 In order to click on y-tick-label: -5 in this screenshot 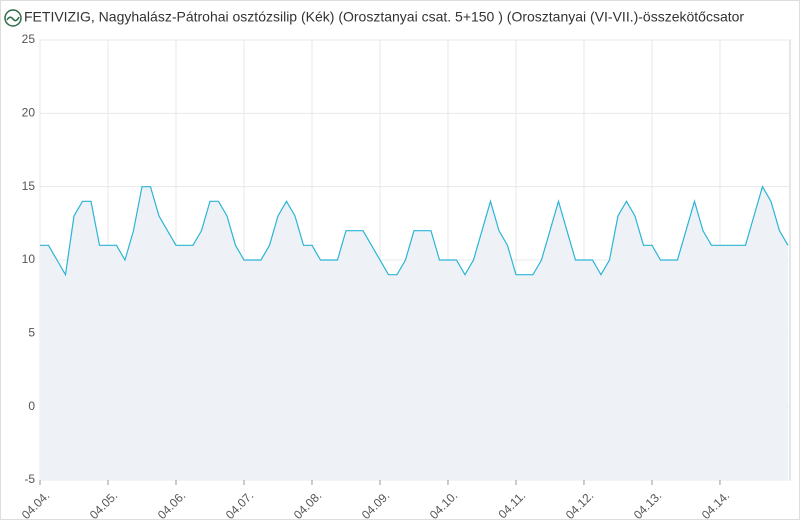, I will do `click(29, 479)`.